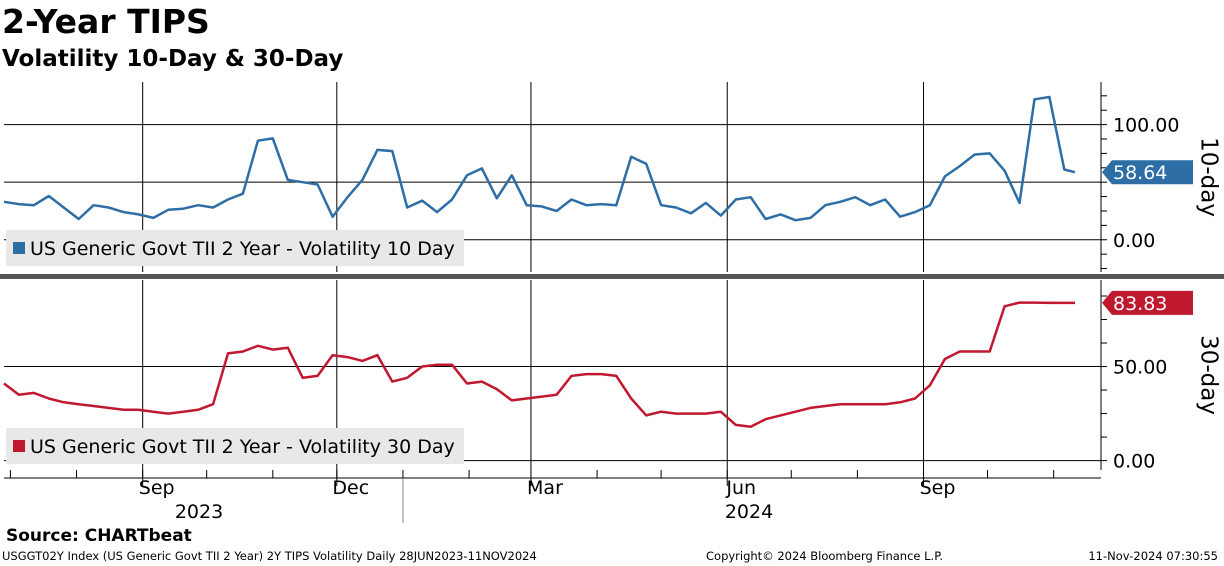 The height and width of the screenshot is (566, 1224). What do you see at coordinates (545, 488) in the screenshot?
I see `x-tick-label: Mar` at bounding box center [545, 488].